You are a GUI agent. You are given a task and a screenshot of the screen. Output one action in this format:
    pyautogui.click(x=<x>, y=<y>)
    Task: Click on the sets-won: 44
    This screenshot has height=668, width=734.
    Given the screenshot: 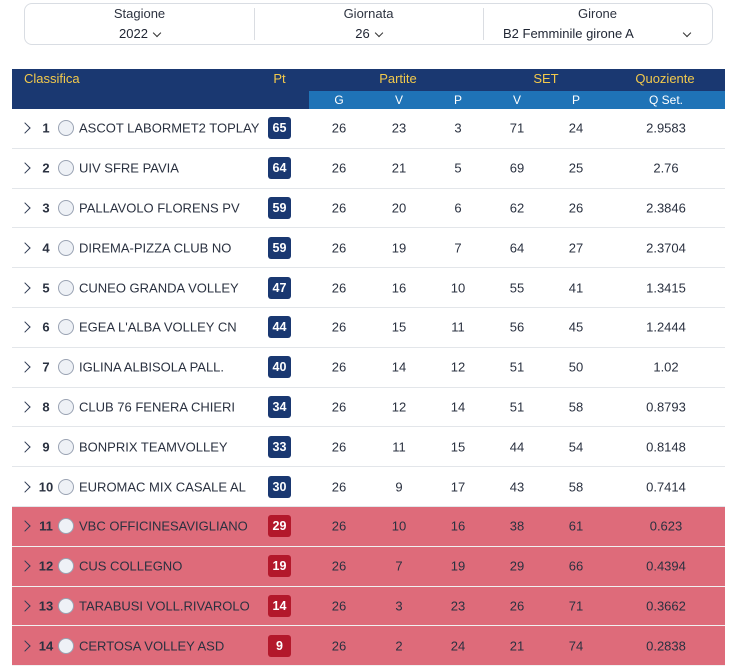 What is the action you would take?
    pyautogui.click(x=517, y=447)
    